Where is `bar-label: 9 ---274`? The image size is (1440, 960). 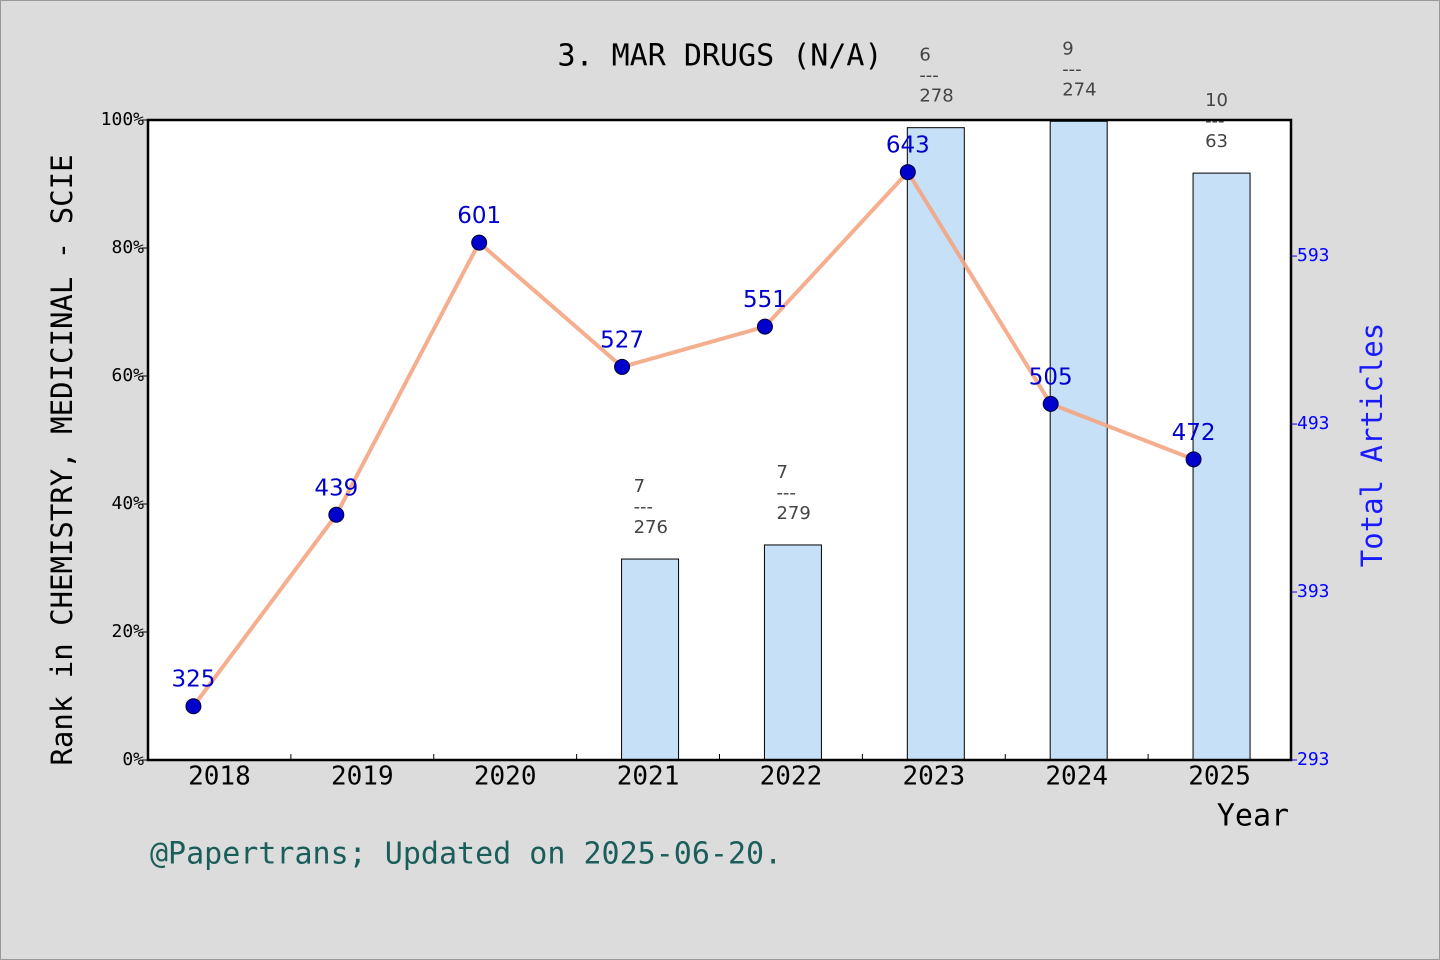
bar-label: 9 ---274 is located at coordinates (1079, 69).